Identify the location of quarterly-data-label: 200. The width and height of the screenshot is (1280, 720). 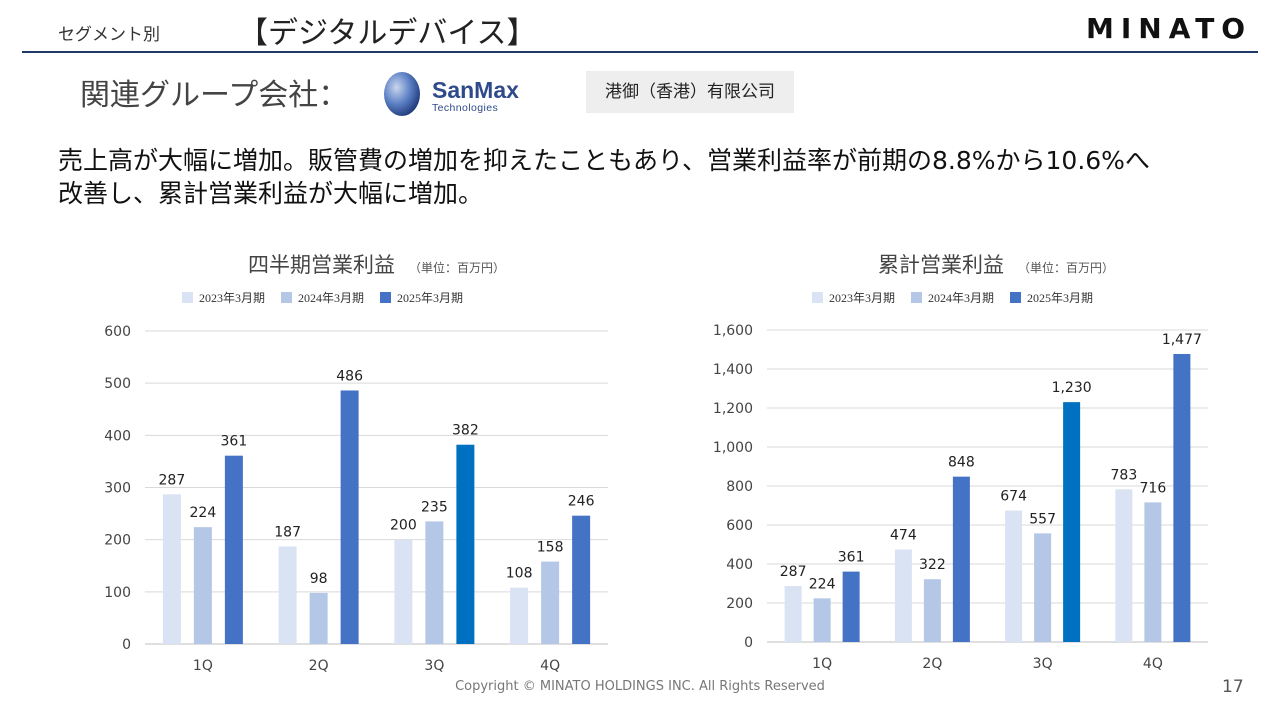
(403, 526).